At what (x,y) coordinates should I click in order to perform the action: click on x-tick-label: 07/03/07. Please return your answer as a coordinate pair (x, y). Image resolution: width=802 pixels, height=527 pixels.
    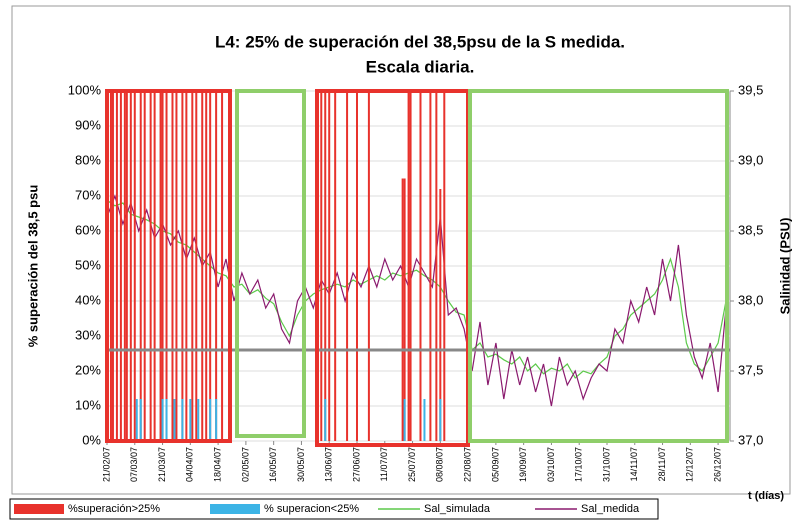
    Looking at the image, I should click on (134, 464).